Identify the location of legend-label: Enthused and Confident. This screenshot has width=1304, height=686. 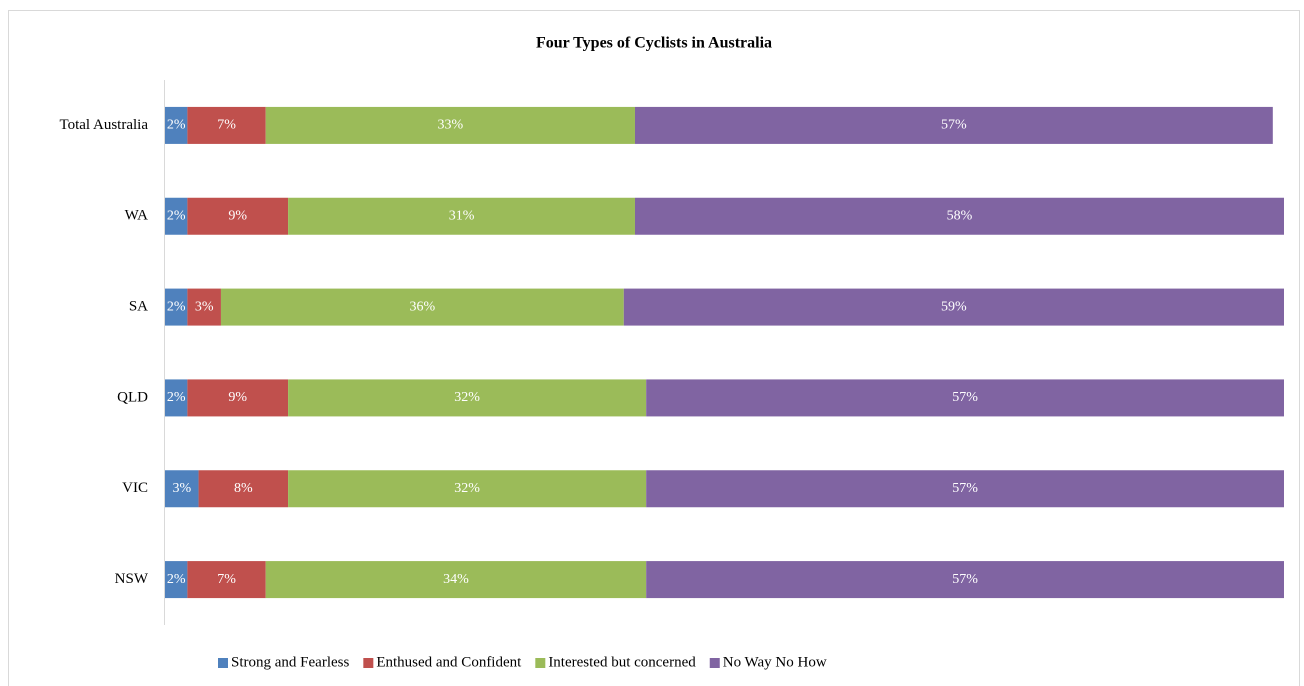
(449, 662).